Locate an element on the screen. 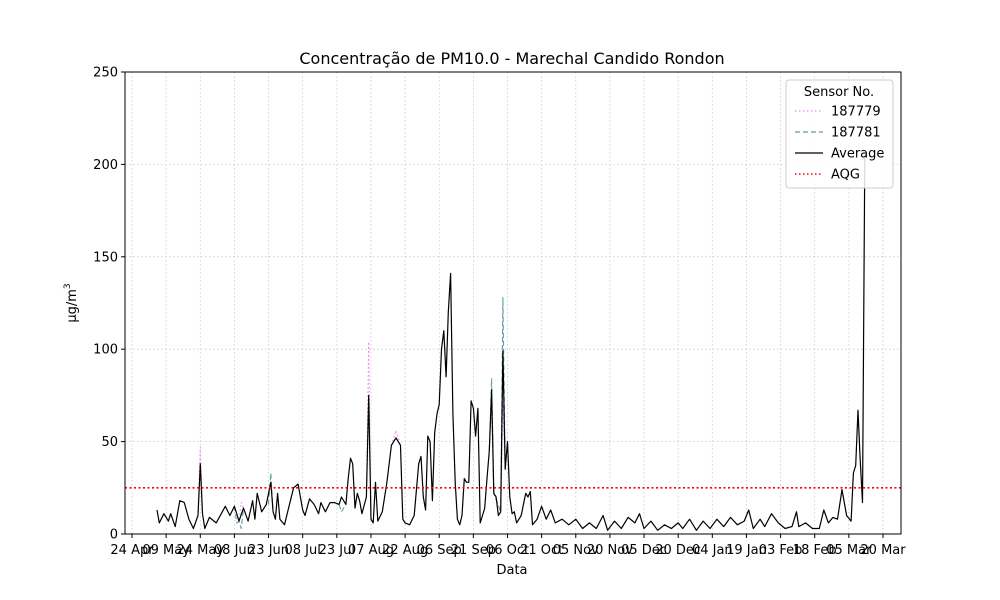 This screenshot has height=600, width=1000. x-tick-label: 09 May is located at coordinates (166, 550).